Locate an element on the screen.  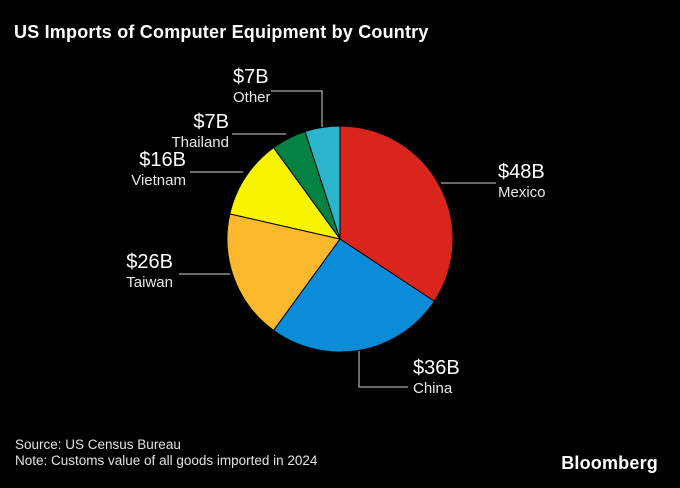
slice-value-china: $36B is located at coordinates (436, 368).